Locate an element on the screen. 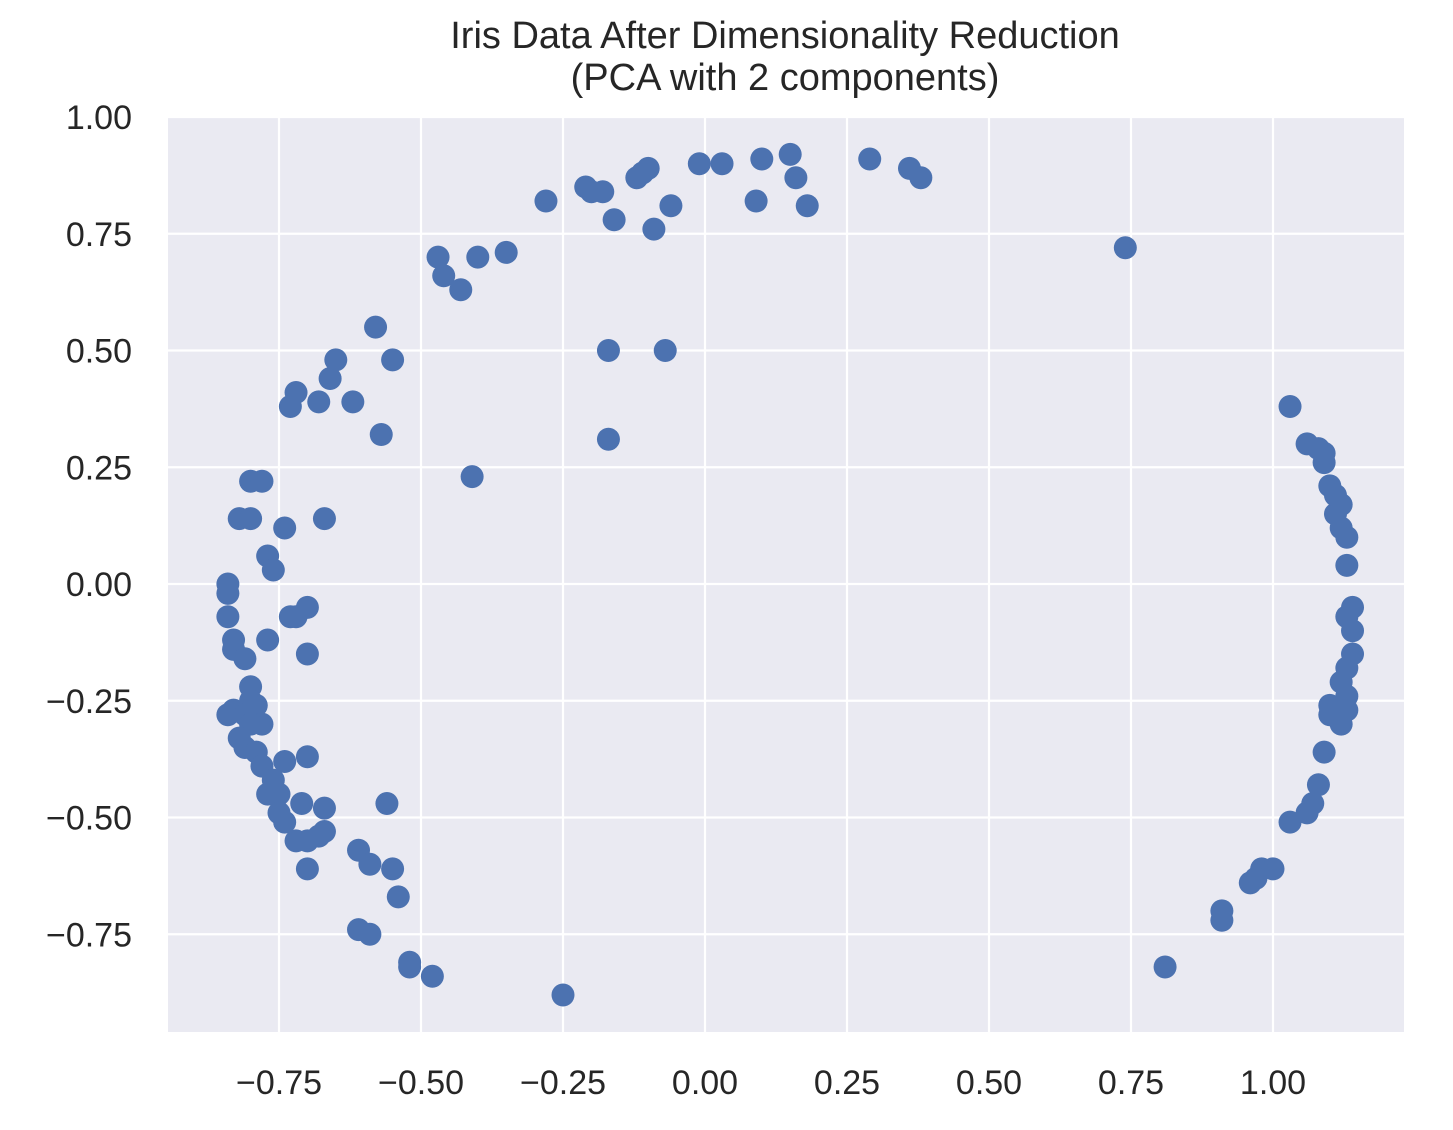 Image resolution: width=1453 pixels, height=1130 pixels. y-tick-label: 1.00 is located at coordinates (99, 118).